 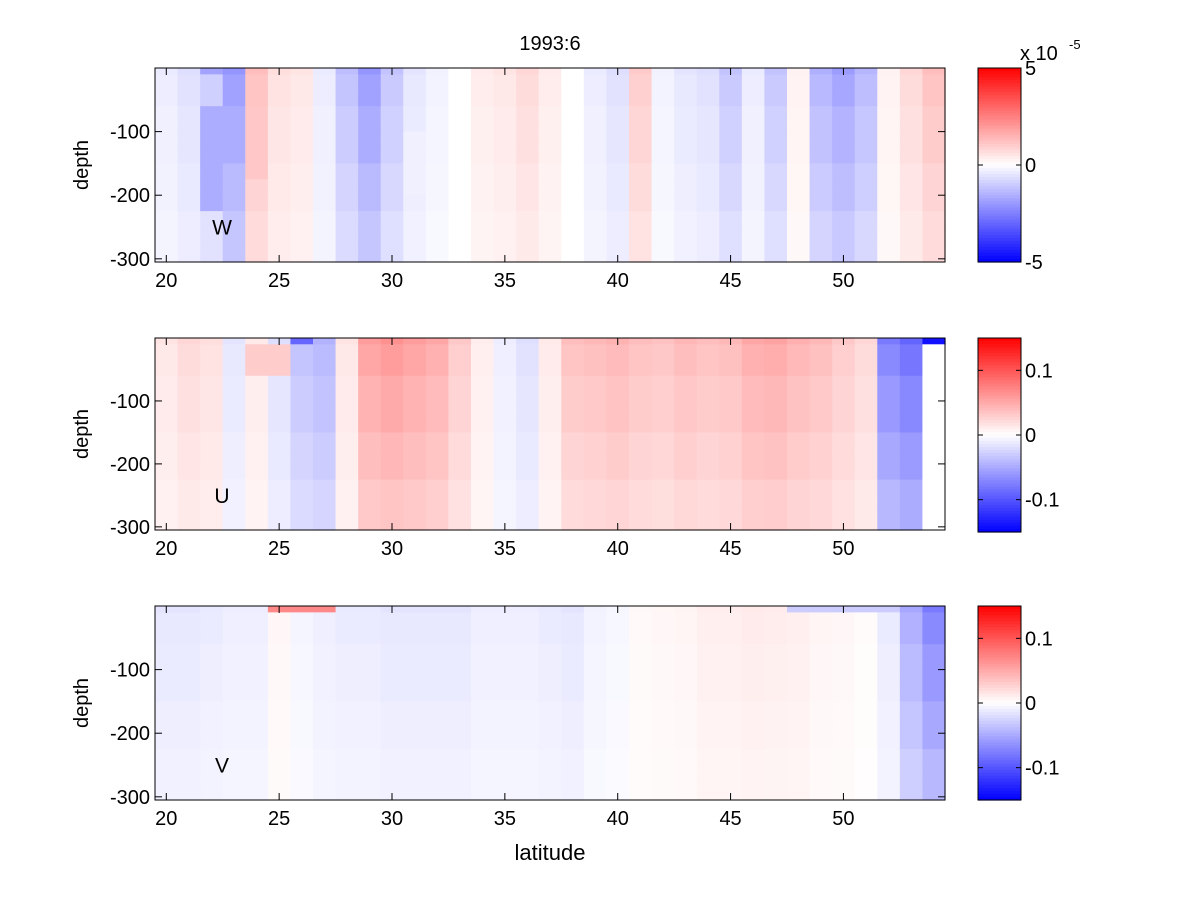 What do you see at coordinates (618, 281) in the screenshot?
I see `x-tick-label: 40` at bounding box center [618, 281].